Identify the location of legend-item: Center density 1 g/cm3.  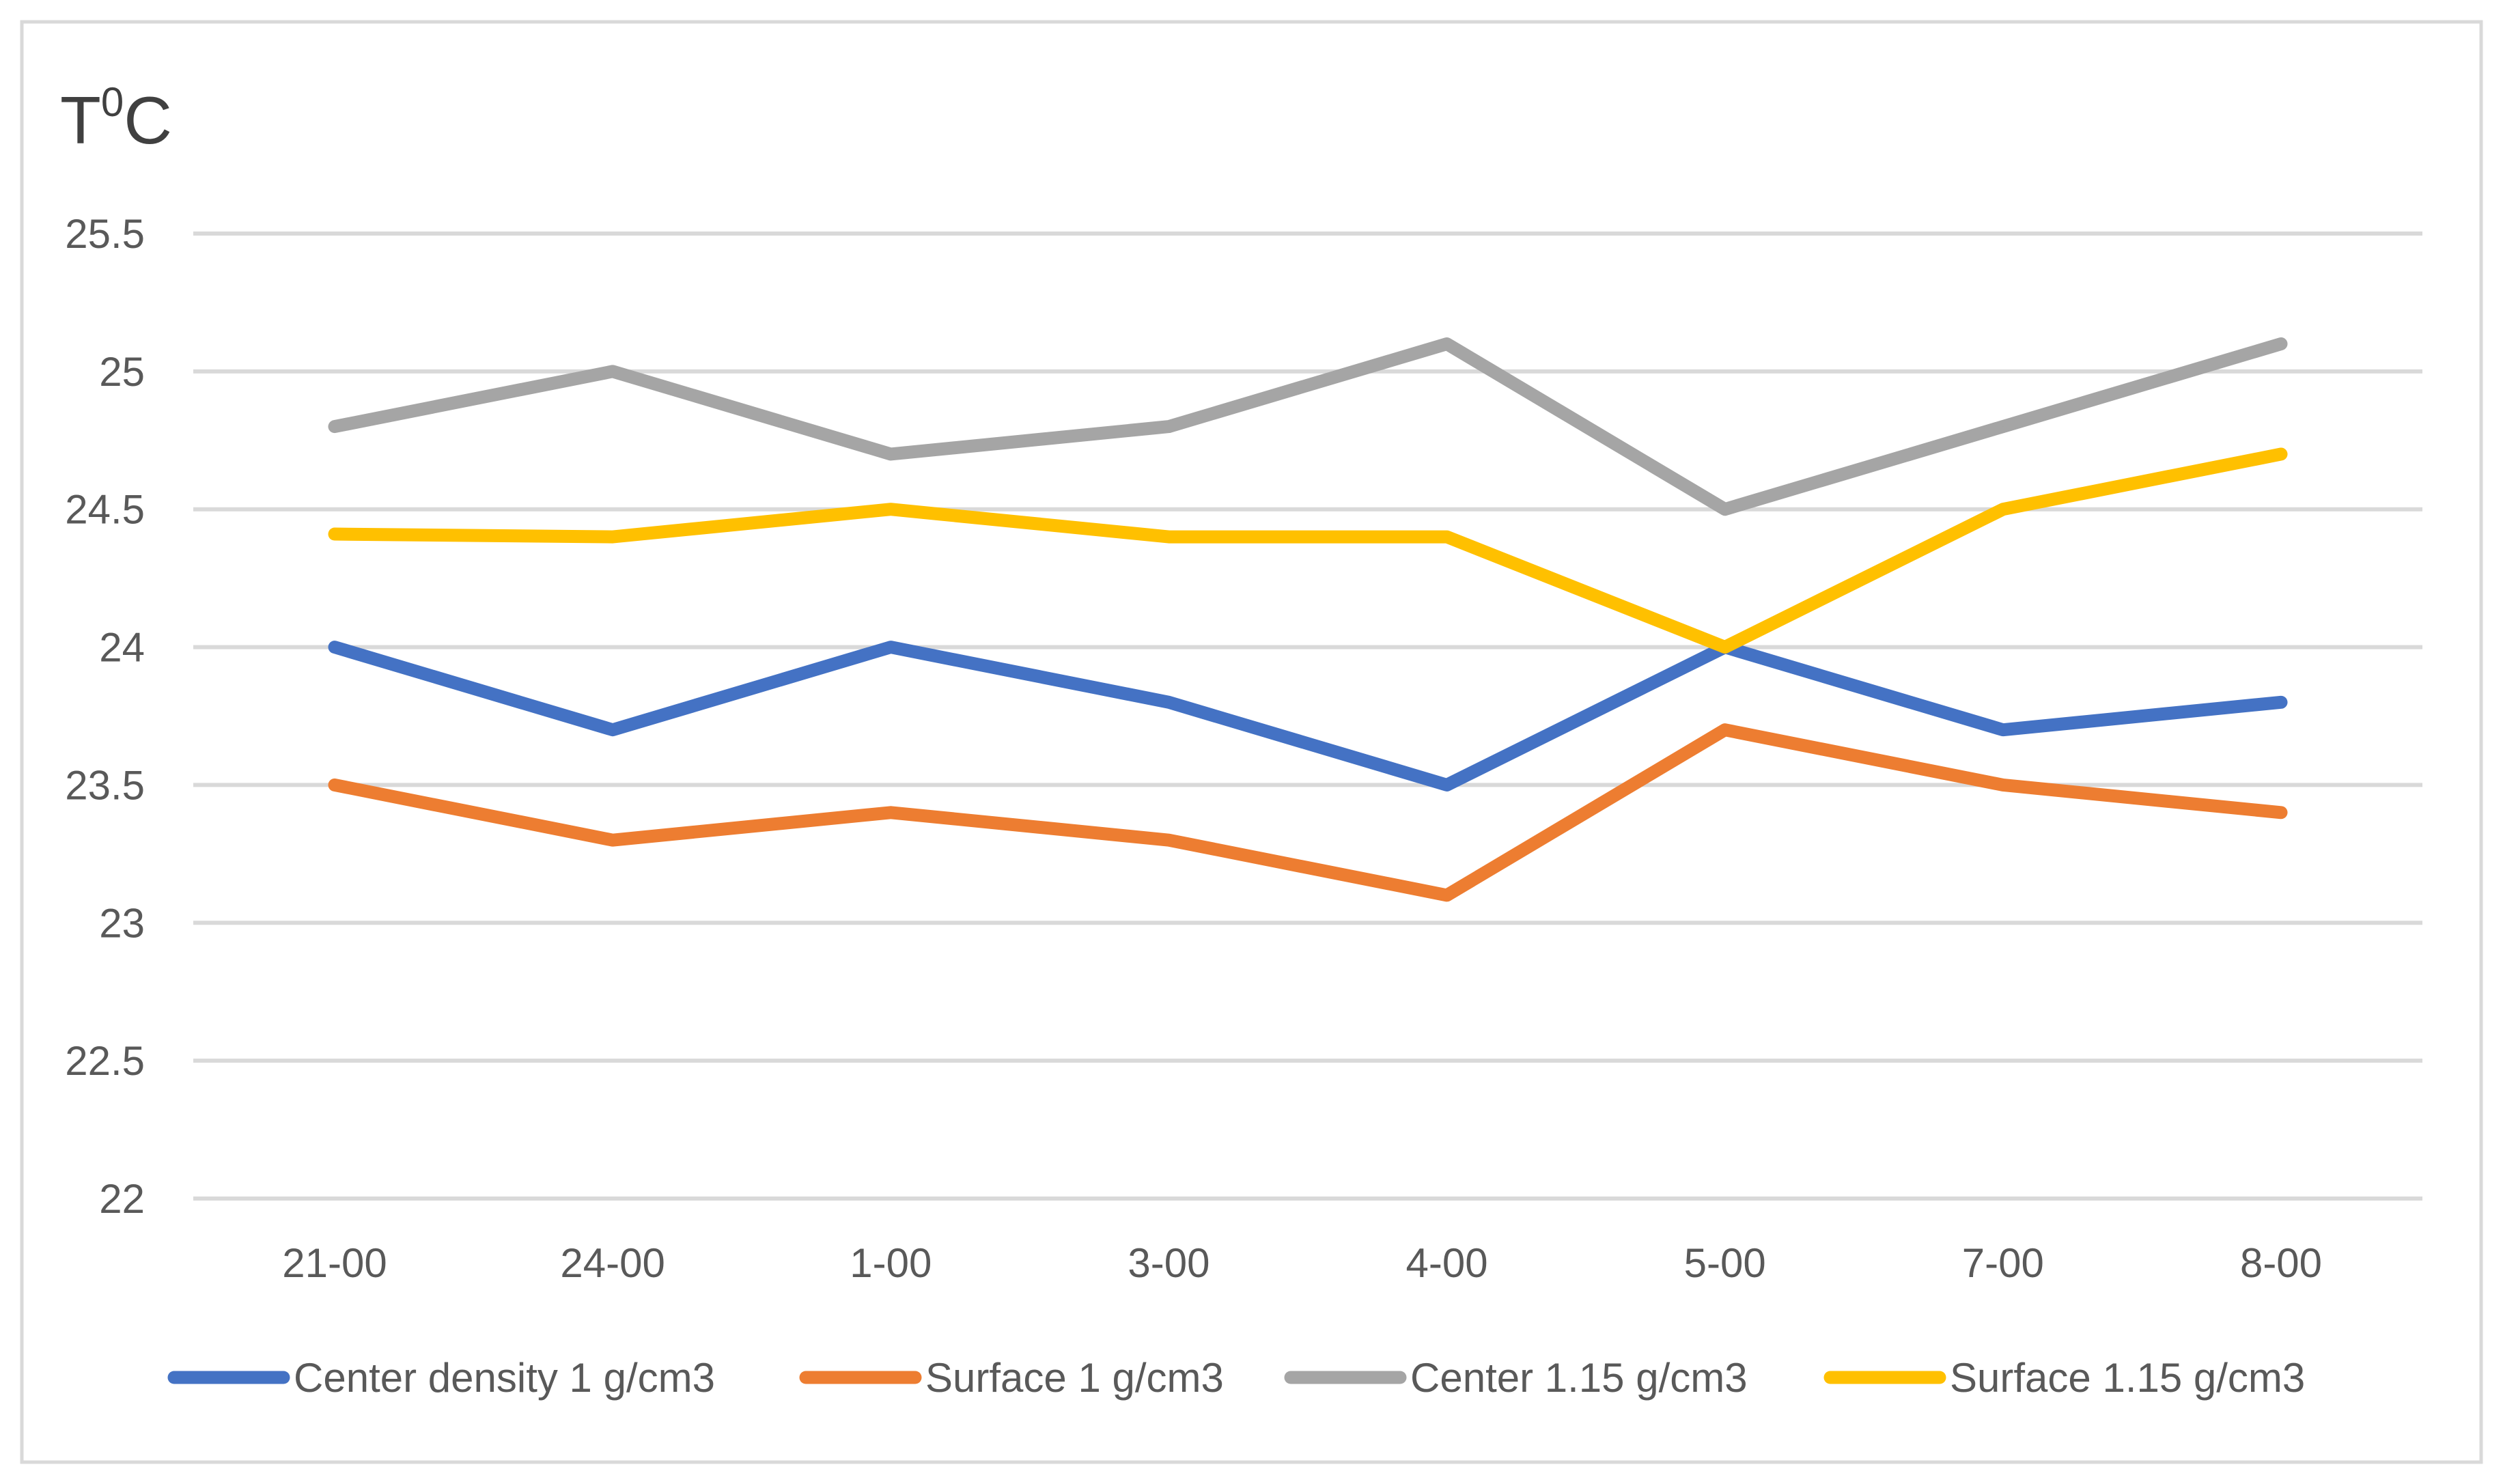
(441, 1378).